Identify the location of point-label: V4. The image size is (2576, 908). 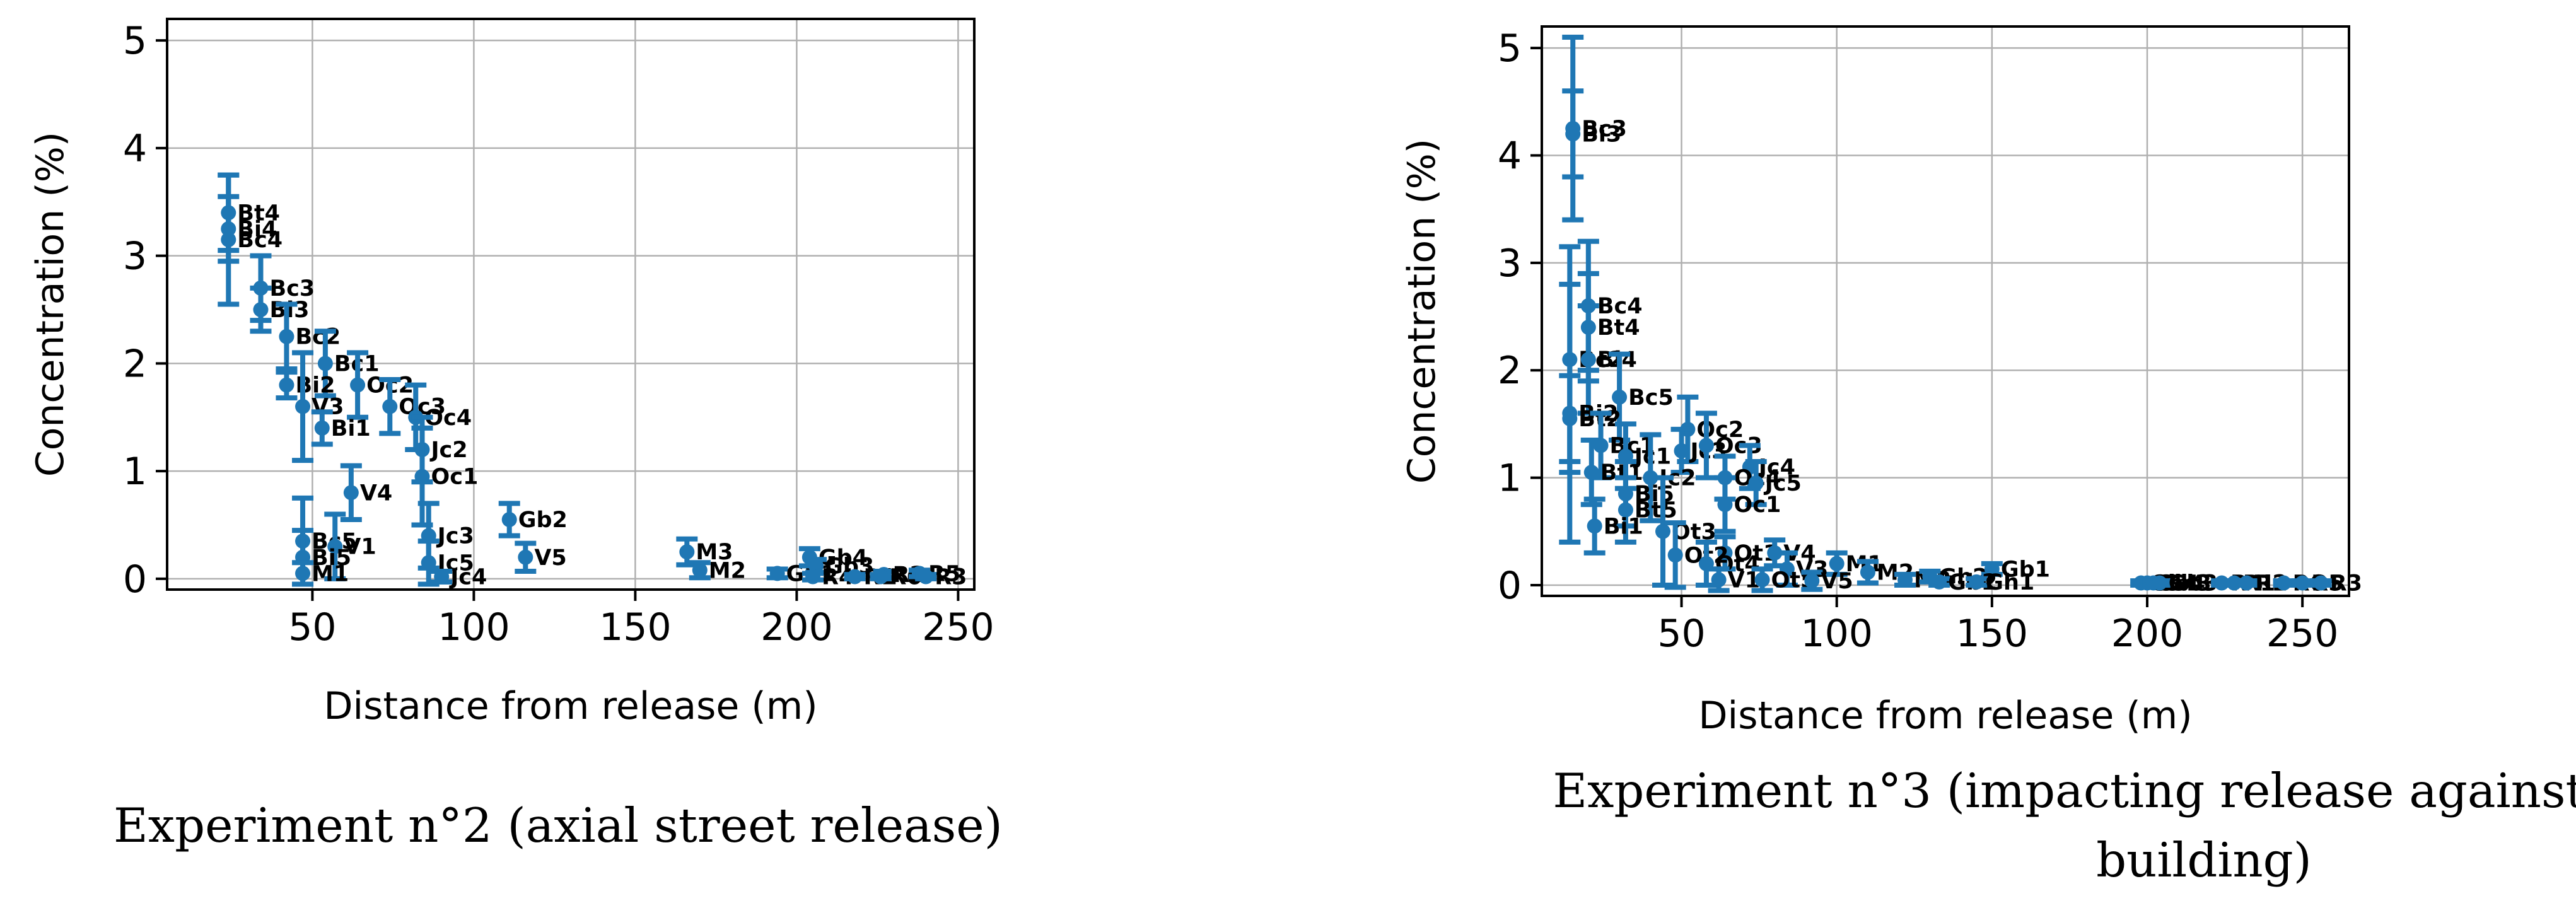
(376, 493).